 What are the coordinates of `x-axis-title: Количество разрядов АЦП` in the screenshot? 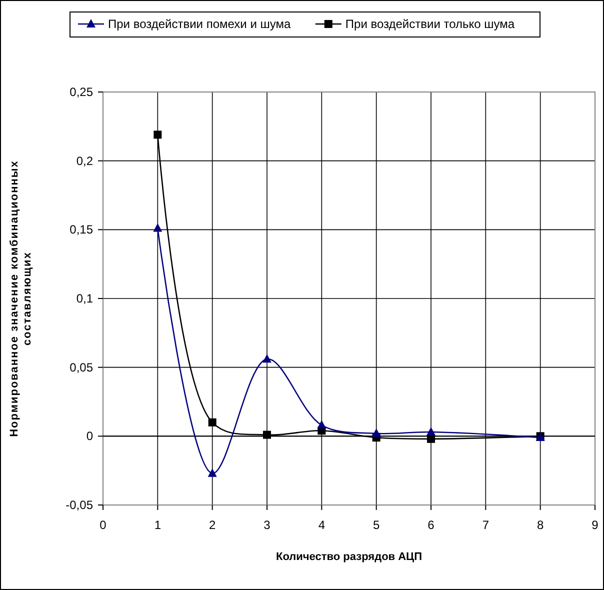 It's located at (349, 557).